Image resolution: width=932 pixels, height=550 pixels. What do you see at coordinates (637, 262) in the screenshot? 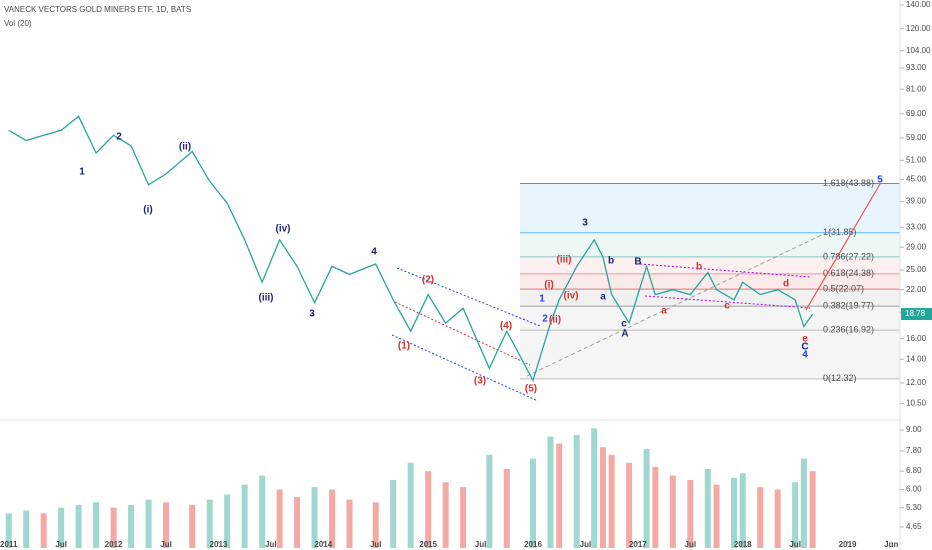
I see `wave-label: B` at bounding box center [637, 262].